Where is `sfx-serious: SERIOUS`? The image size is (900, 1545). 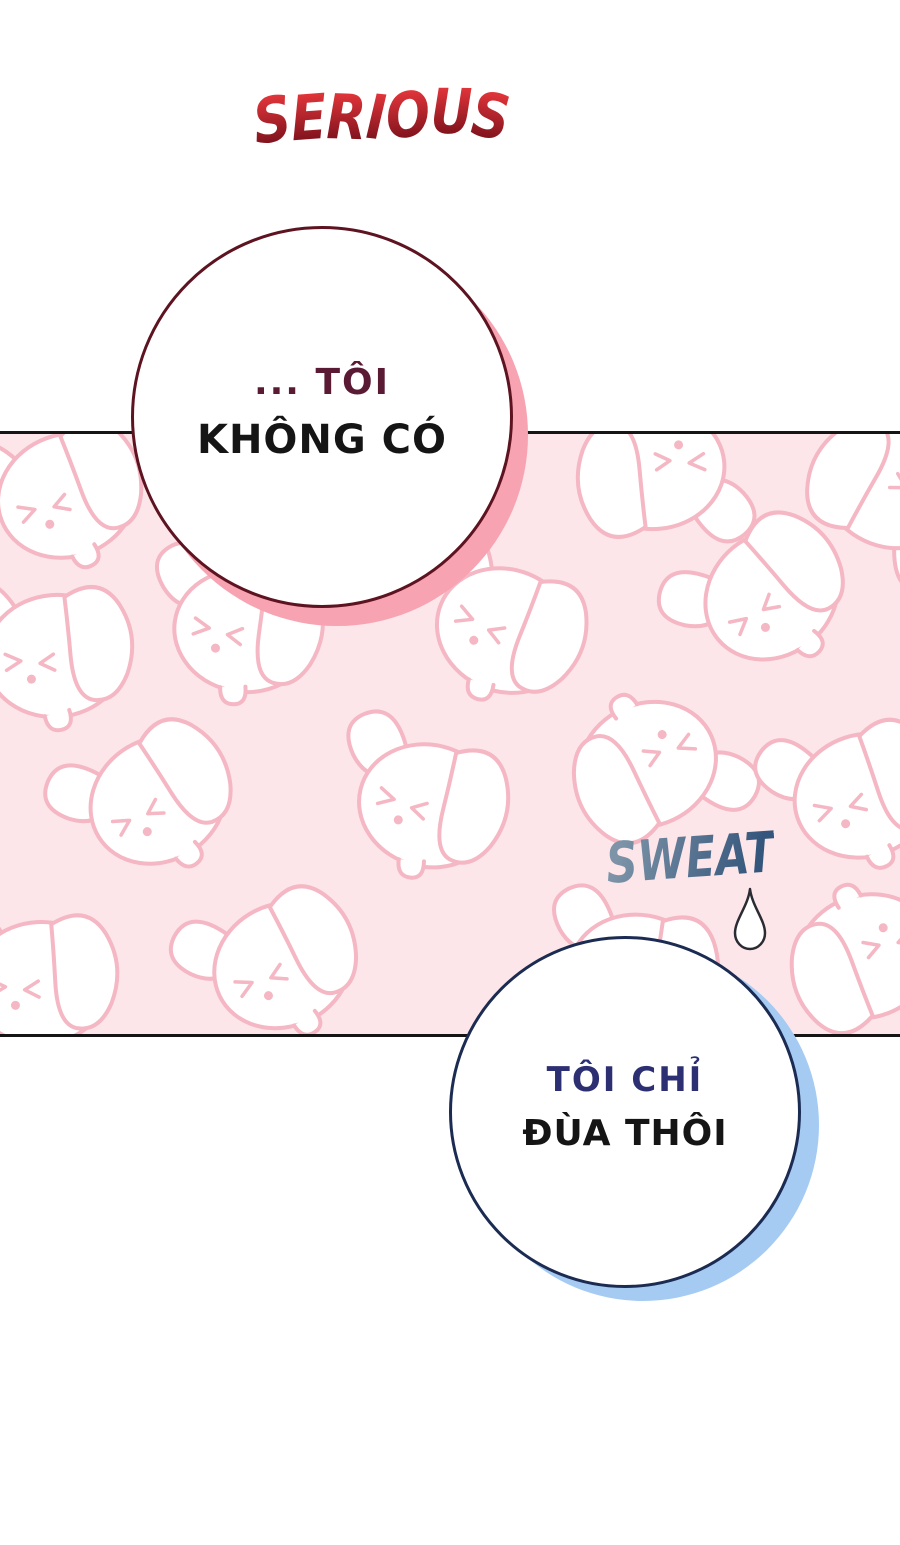
sfx-serious: SERIOUS is located at coordinates (381, 116).